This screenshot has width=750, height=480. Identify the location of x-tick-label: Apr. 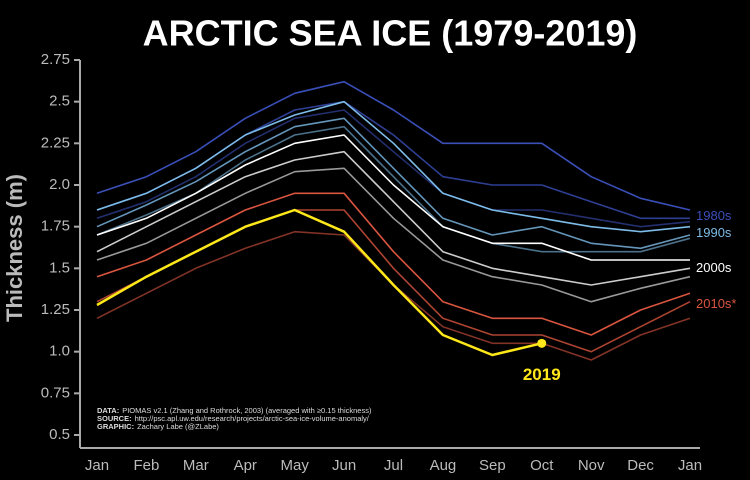
(245, 465).